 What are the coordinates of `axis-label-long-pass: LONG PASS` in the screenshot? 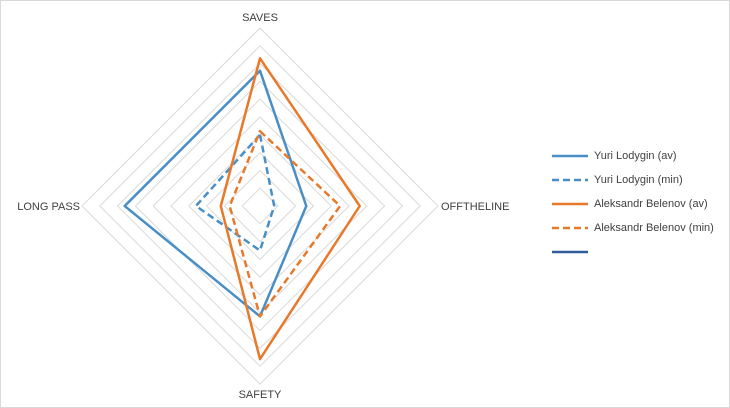 It's located at (48, 207).